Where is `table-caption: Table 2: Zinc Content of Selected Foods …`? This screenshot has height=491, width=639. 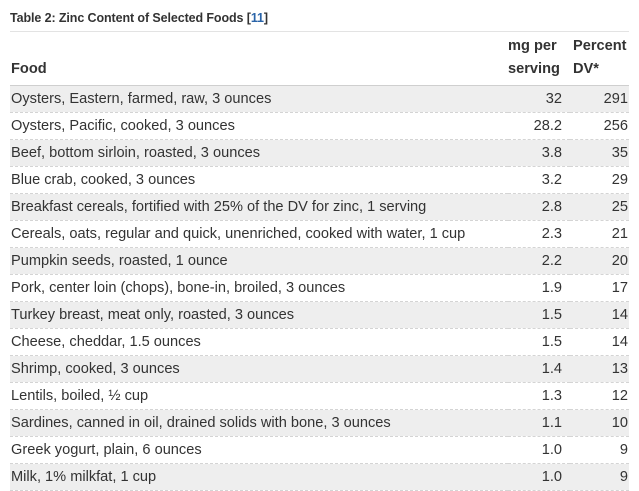 table-caption: Table 2: Zinc Content of Selected Foods … is located at coordinates (139, 18).